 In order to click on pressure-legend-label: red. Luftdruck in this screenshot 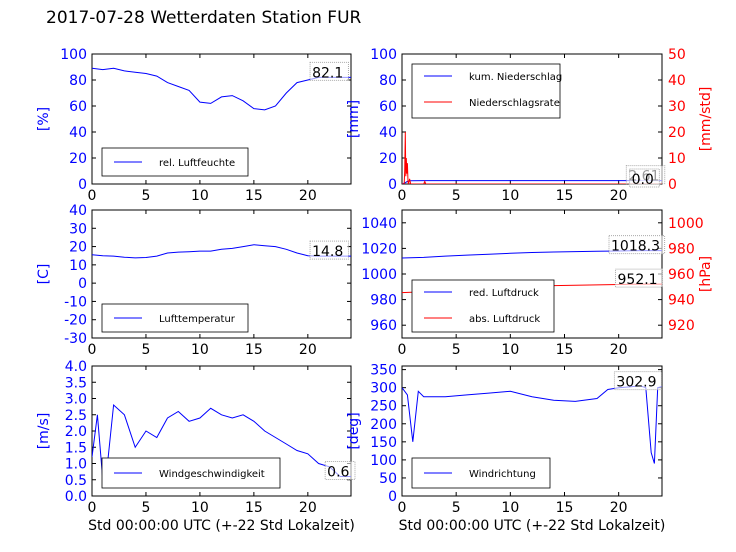, I will do `click(504, 293)`.